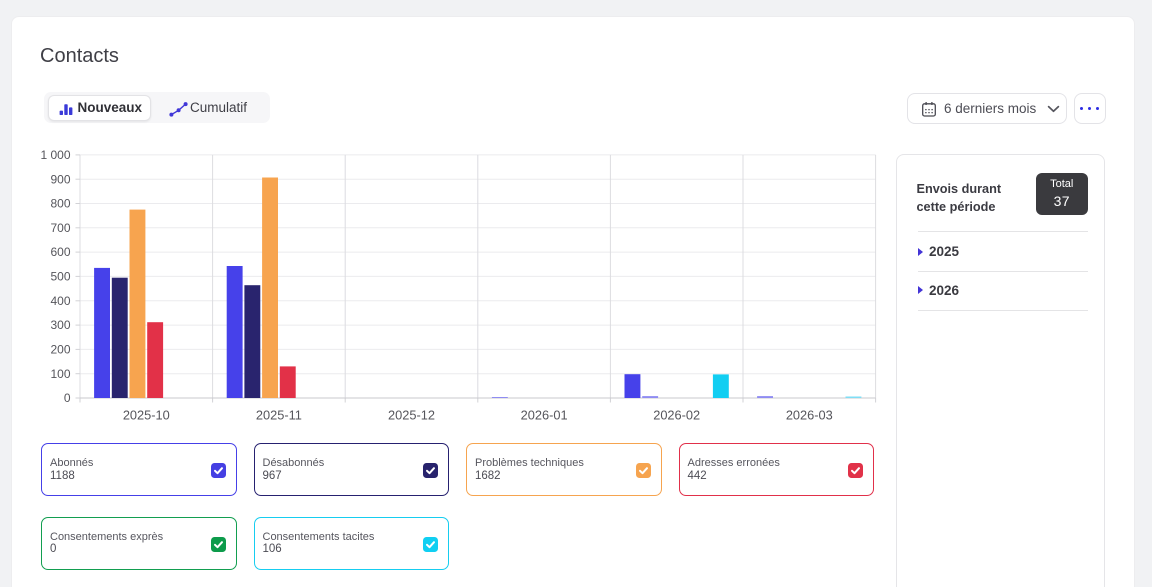 The width and height of the screenshot is (1152, 587). I want to click on svg-text: 400, so click(60, 301).